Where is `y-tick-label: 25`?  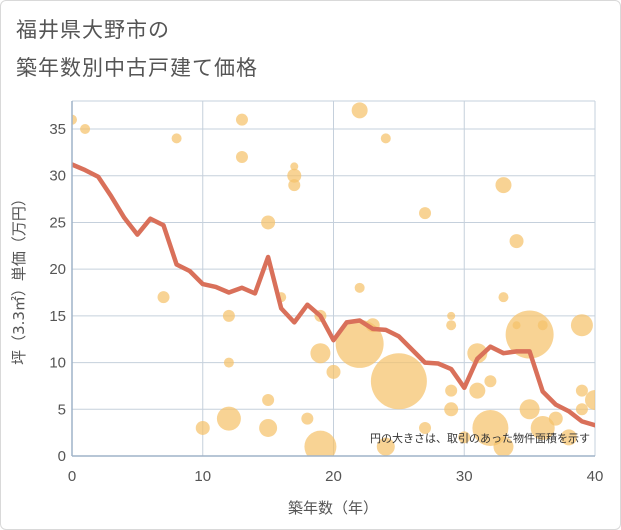 y-tick-label: 25 is located at coordinates (57, 222).